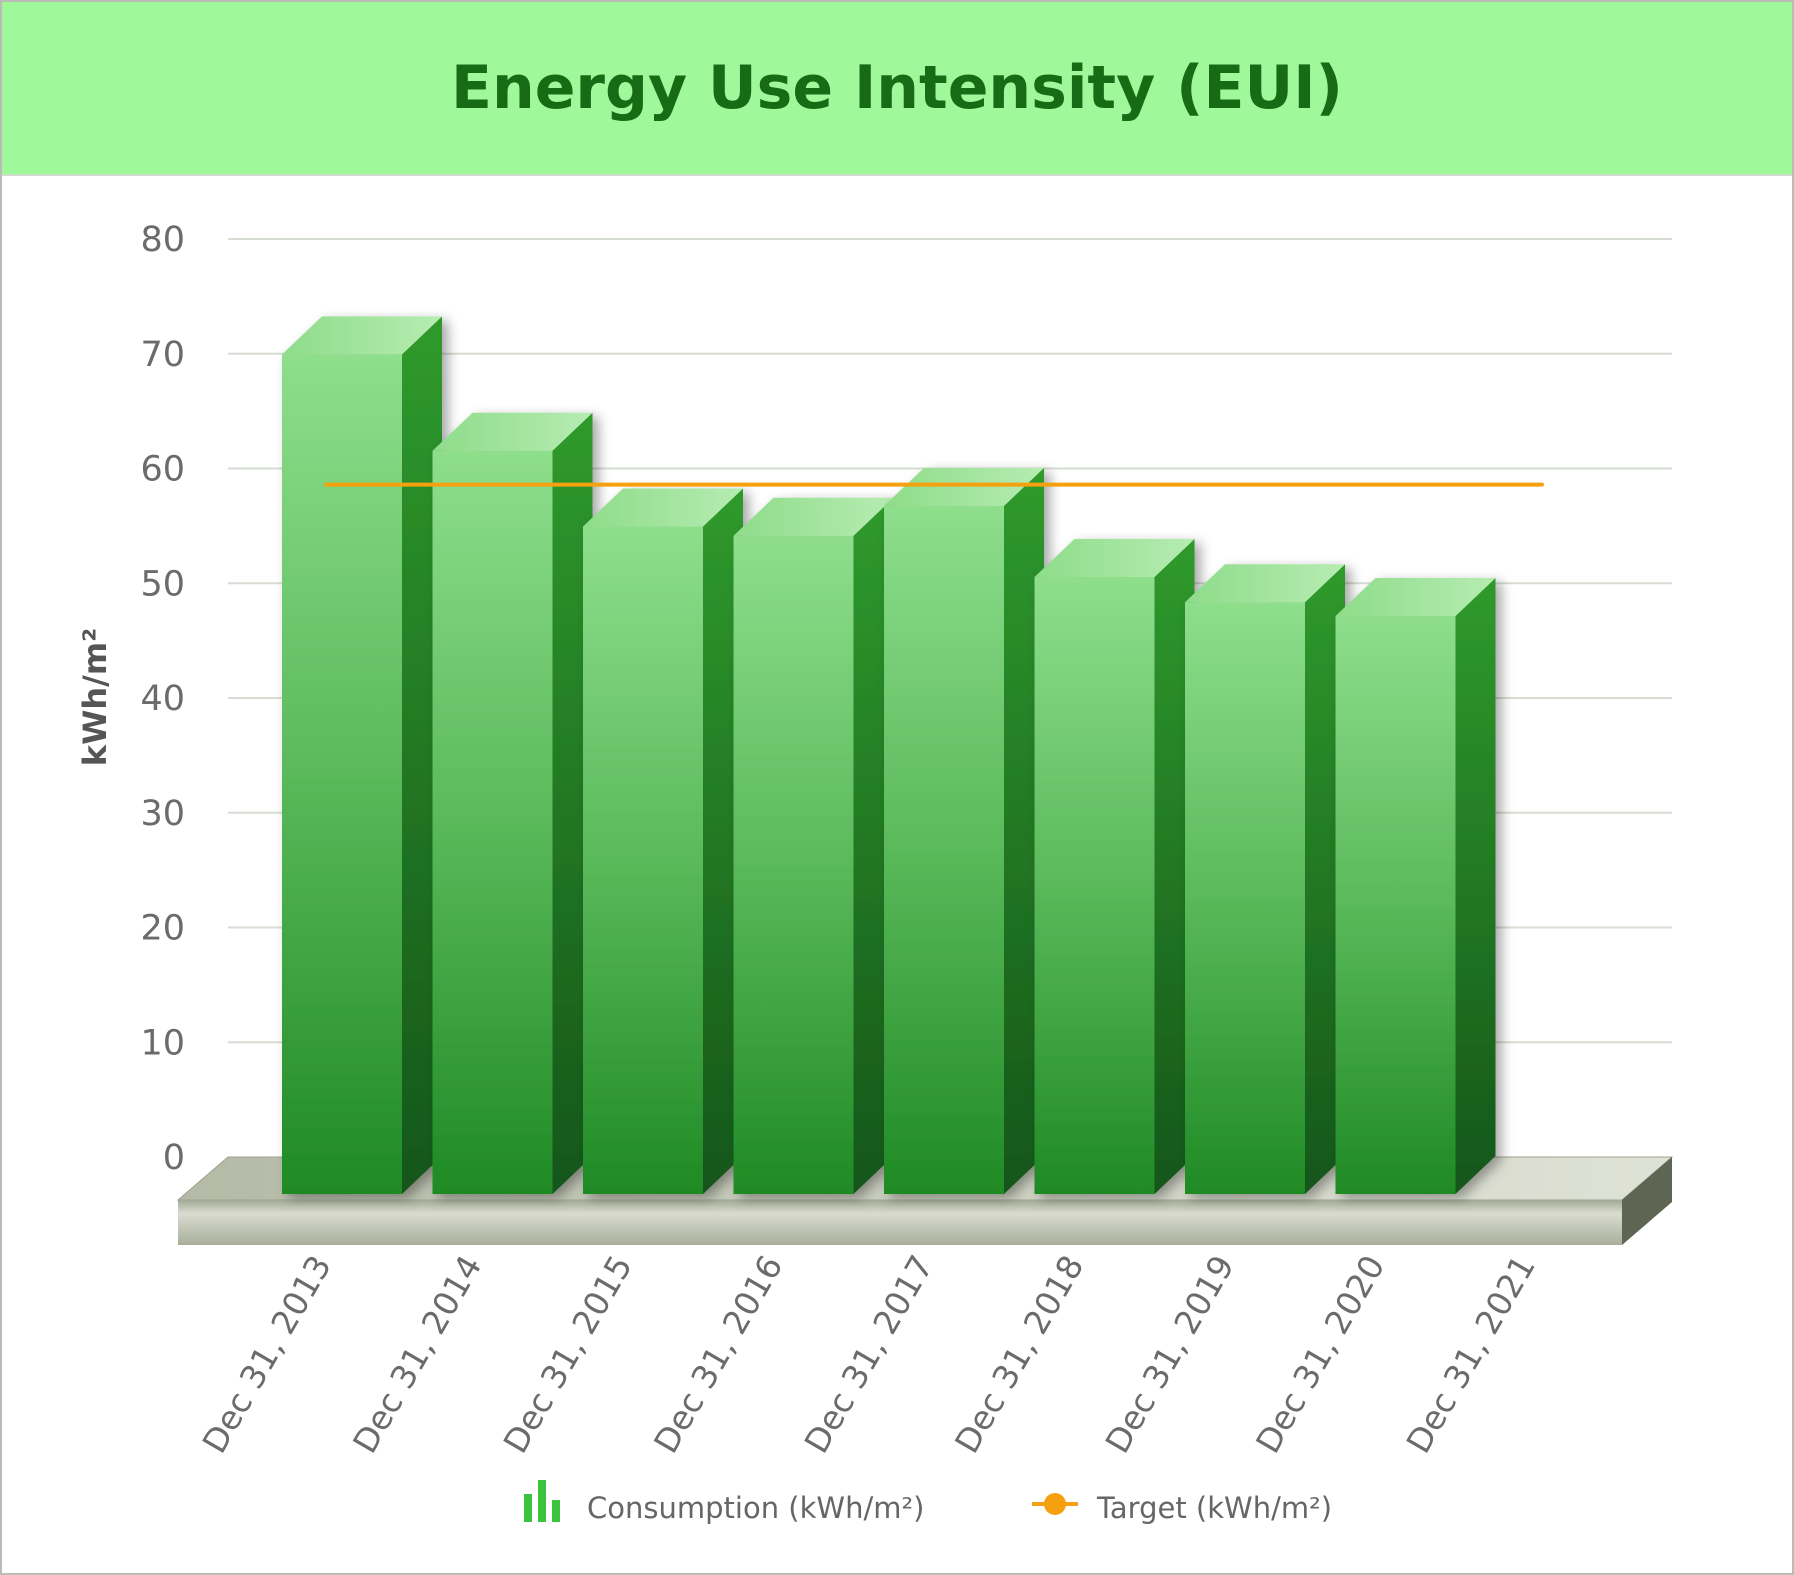 This screenshot has height=1575, width=1794. What do you see at coordinates (755, 1508) in the screenshot?
I see `legend-label-consumption: Consumption (kWh/m²)` at bounding box center [755, 1508].